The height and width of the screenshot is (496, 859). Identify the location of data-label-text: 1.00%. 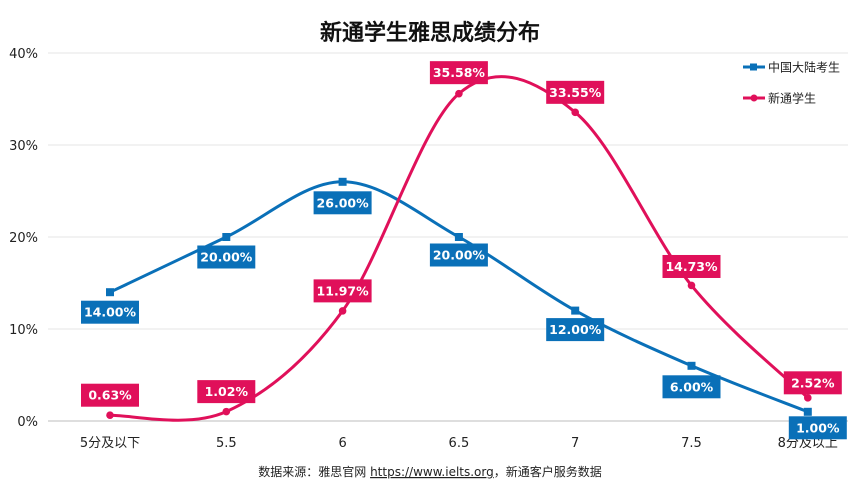
(818, 427).